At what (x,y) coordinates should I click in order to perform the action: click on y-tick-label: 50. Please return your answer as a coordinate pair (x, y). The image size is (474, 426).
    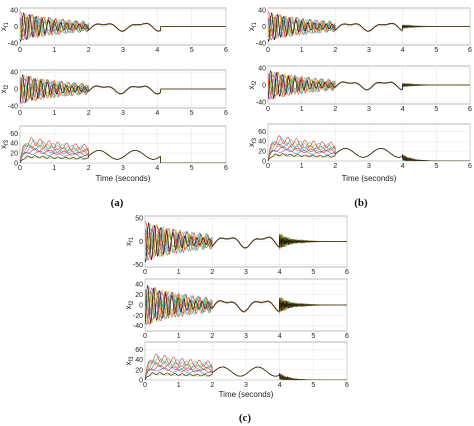
    Looking at the image, I should click on (139, 219).